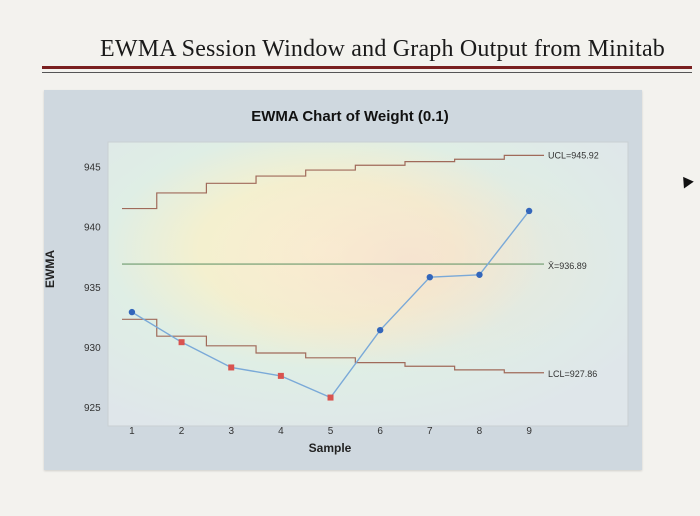  What do you see at coordinates (231, 431) in the screenshot?
I see `x-tick-label: 3` at bounding box center [231, 431].